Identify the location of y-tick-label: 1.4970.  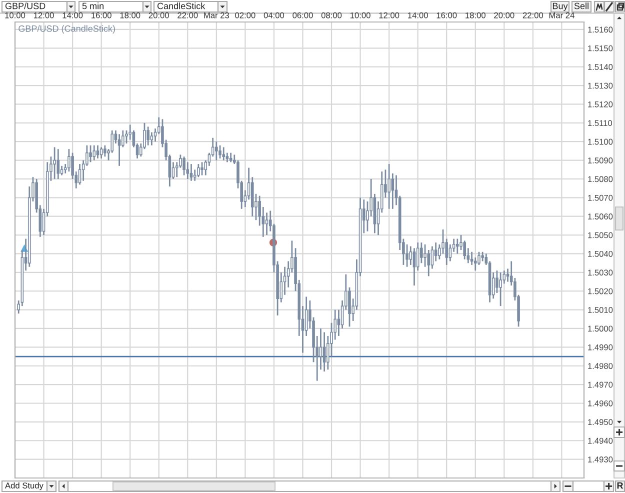
(600, 385).